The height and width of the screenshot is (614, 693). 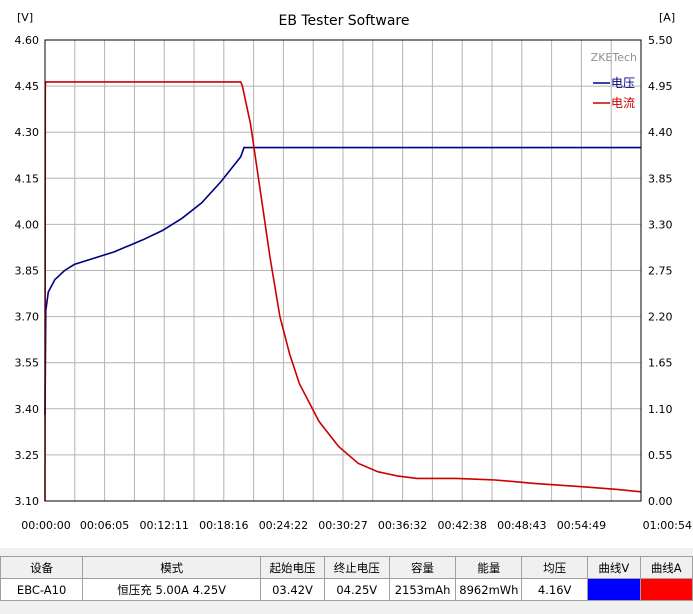 I want to click on left-tick-label: 3.85, so click(x=27, y=271).